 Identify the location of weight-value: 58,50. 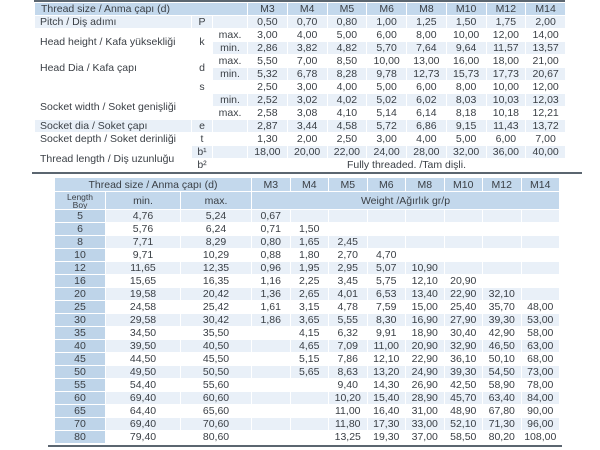
(463, 437).